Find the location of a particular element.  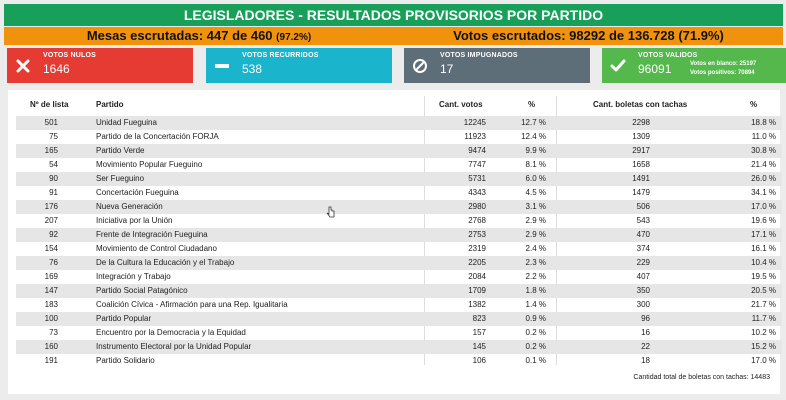

cell-boletas-tachas: 506 is located at coordinates (643, 206).